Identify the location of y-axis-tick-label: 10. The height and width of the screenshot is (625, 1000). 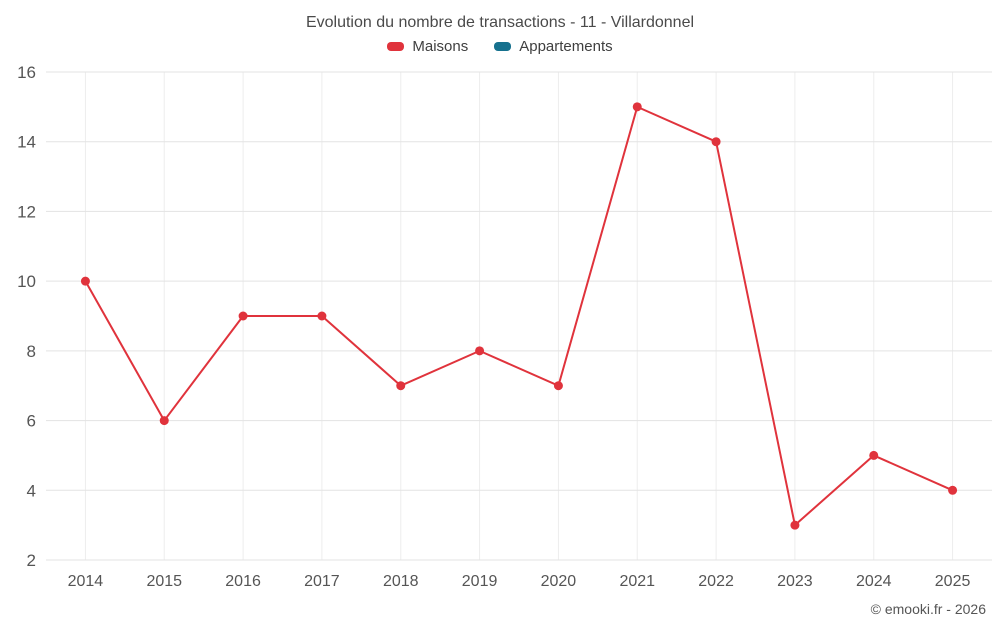
(26, 281).